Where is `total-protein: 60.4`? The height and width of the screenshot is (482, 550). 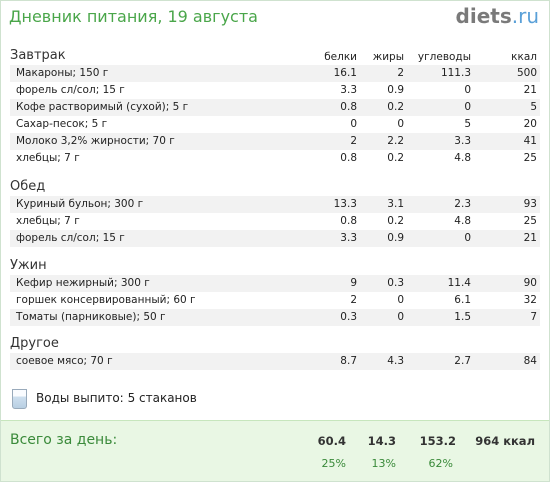
total-protein: 60.4 is located at coordinates (331, 441).